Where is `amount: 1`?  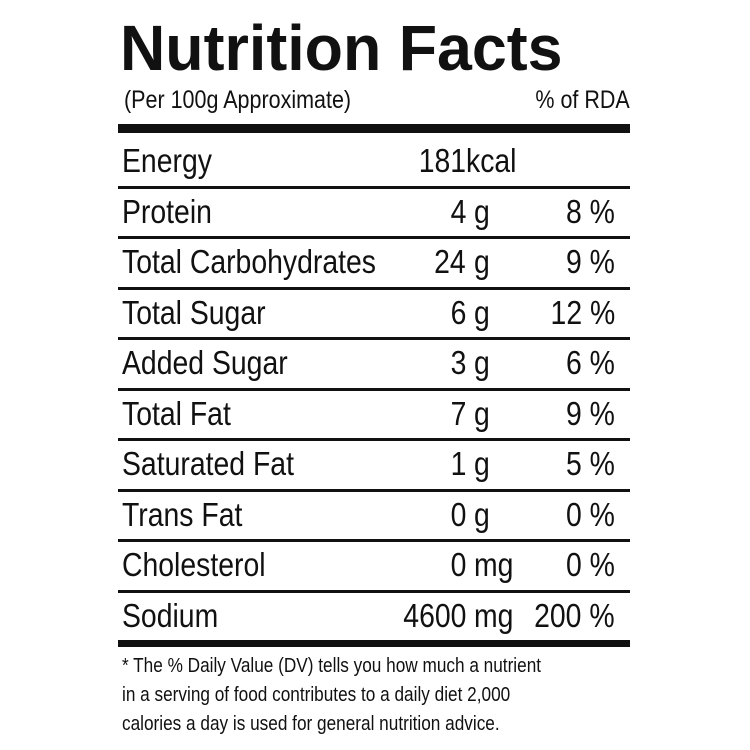
amount: 1 is located at coordinates (458, 463).